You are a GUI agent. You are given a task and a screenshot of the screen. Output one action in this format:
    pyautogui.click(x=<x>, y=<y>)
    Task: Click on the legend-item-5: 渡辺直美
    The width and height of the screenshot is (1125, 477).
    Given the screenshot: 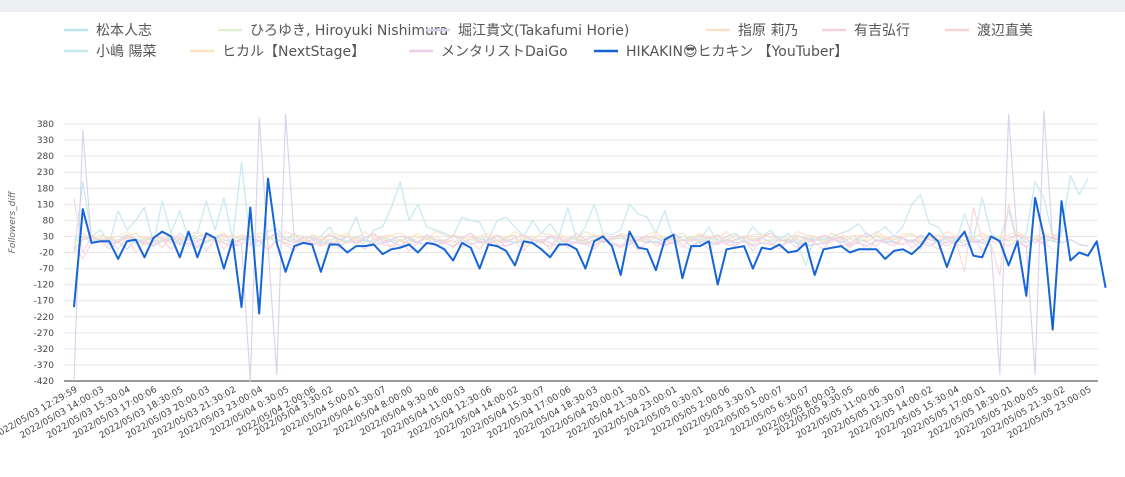 What is the action you would take?
    pyautogui.click(x=989, y=30)
    